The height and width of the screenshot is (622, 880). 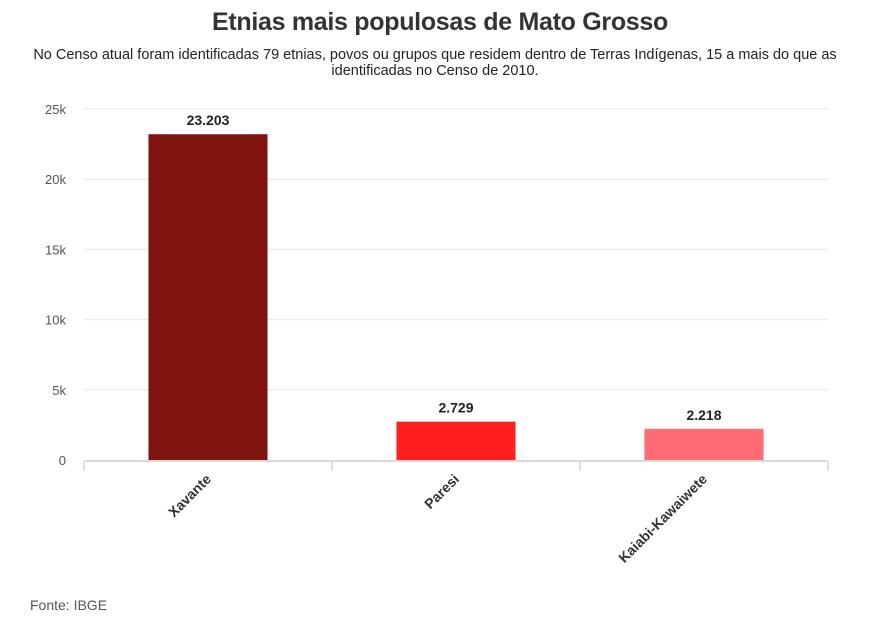 I want to click on x-tick-label: Xavante, so click(x=189, y=495).